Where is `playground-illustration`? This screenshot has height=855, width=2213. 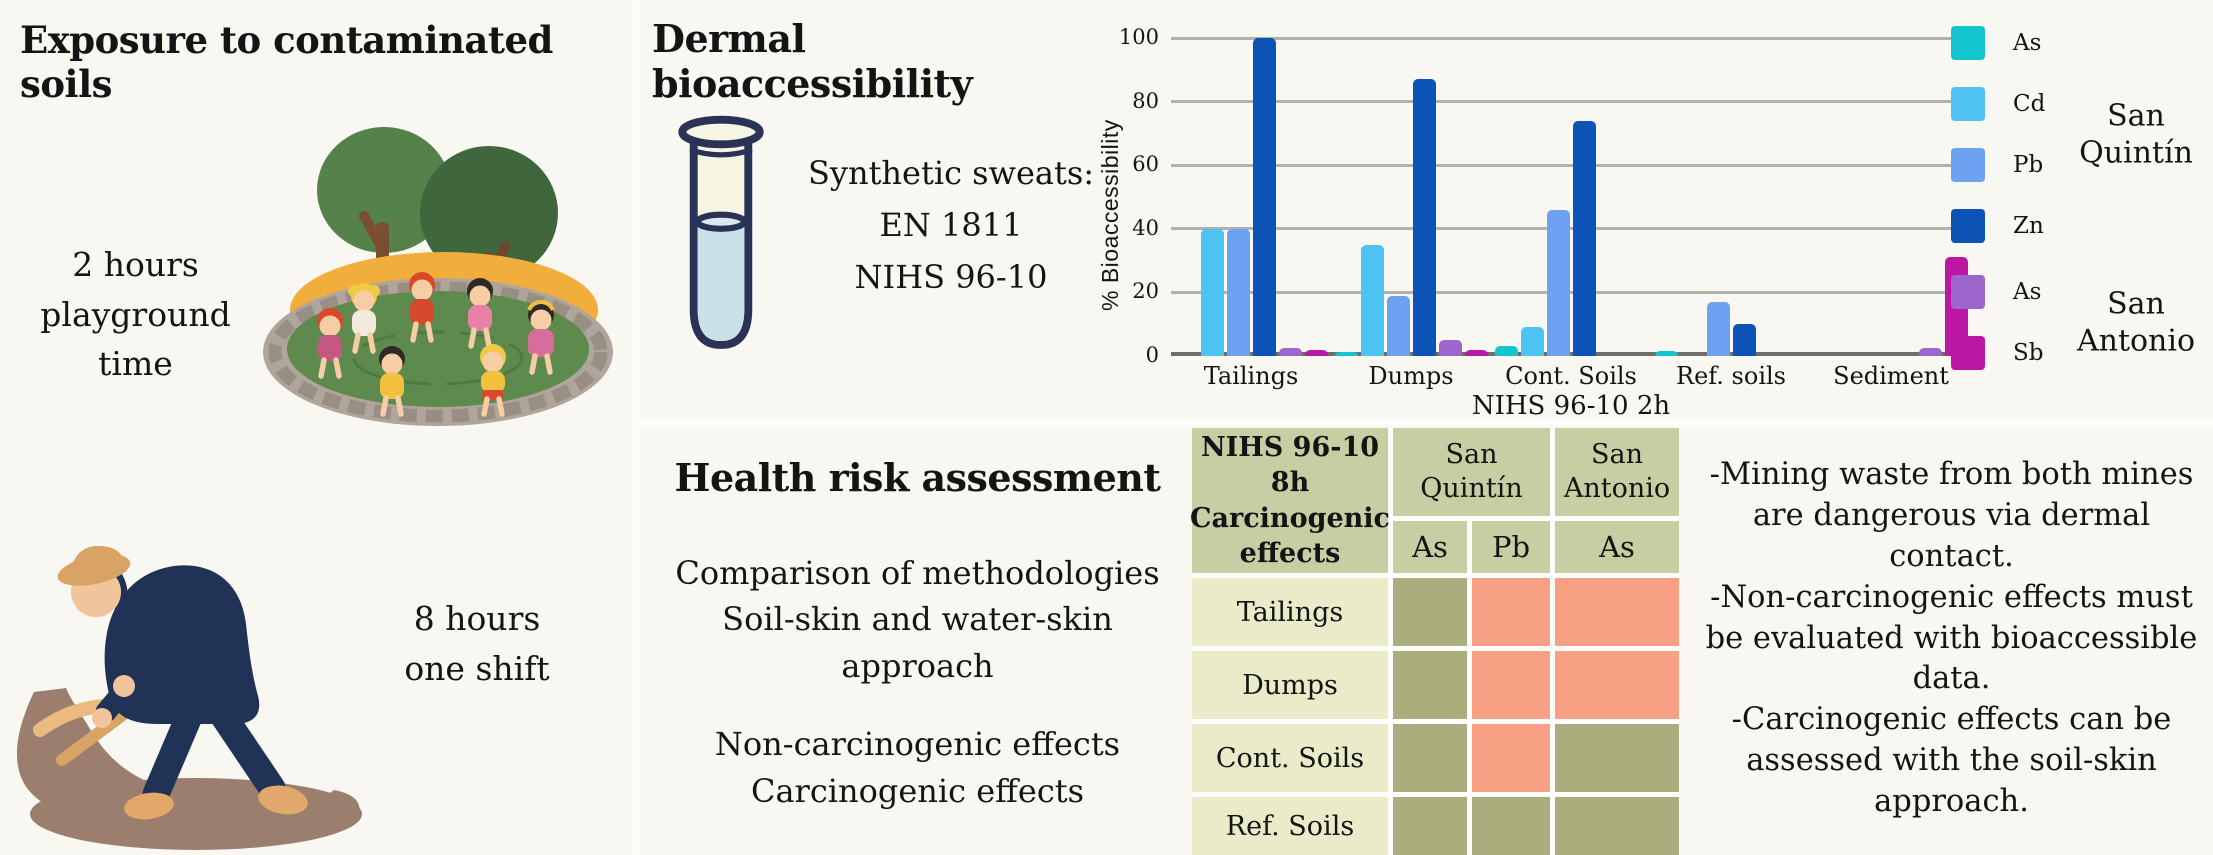
playground-illustration is located at coordinates (438, 276).